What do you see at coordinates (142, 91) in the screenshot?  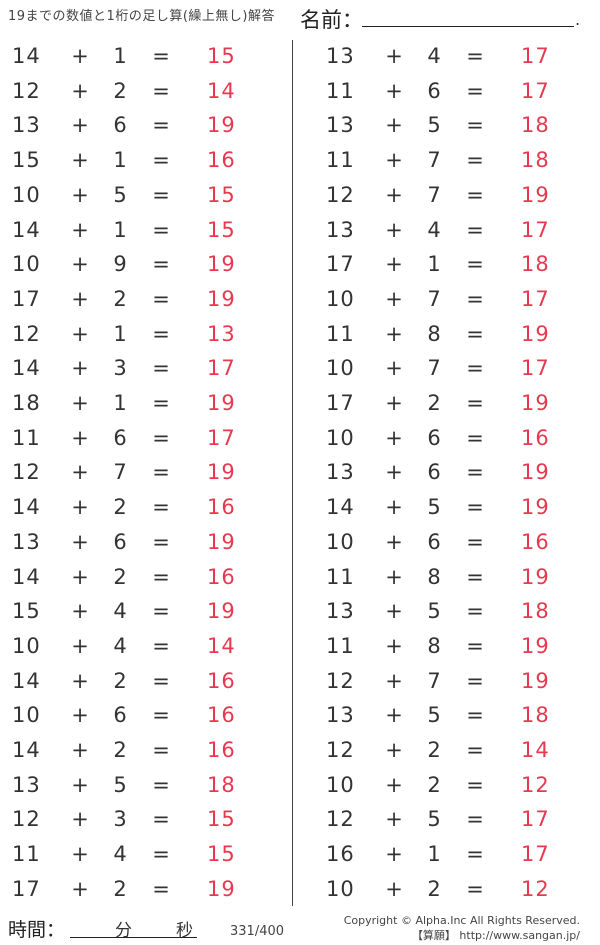 I see `problem-row: 12 +2 = 14` at bounding box center [142, 91].